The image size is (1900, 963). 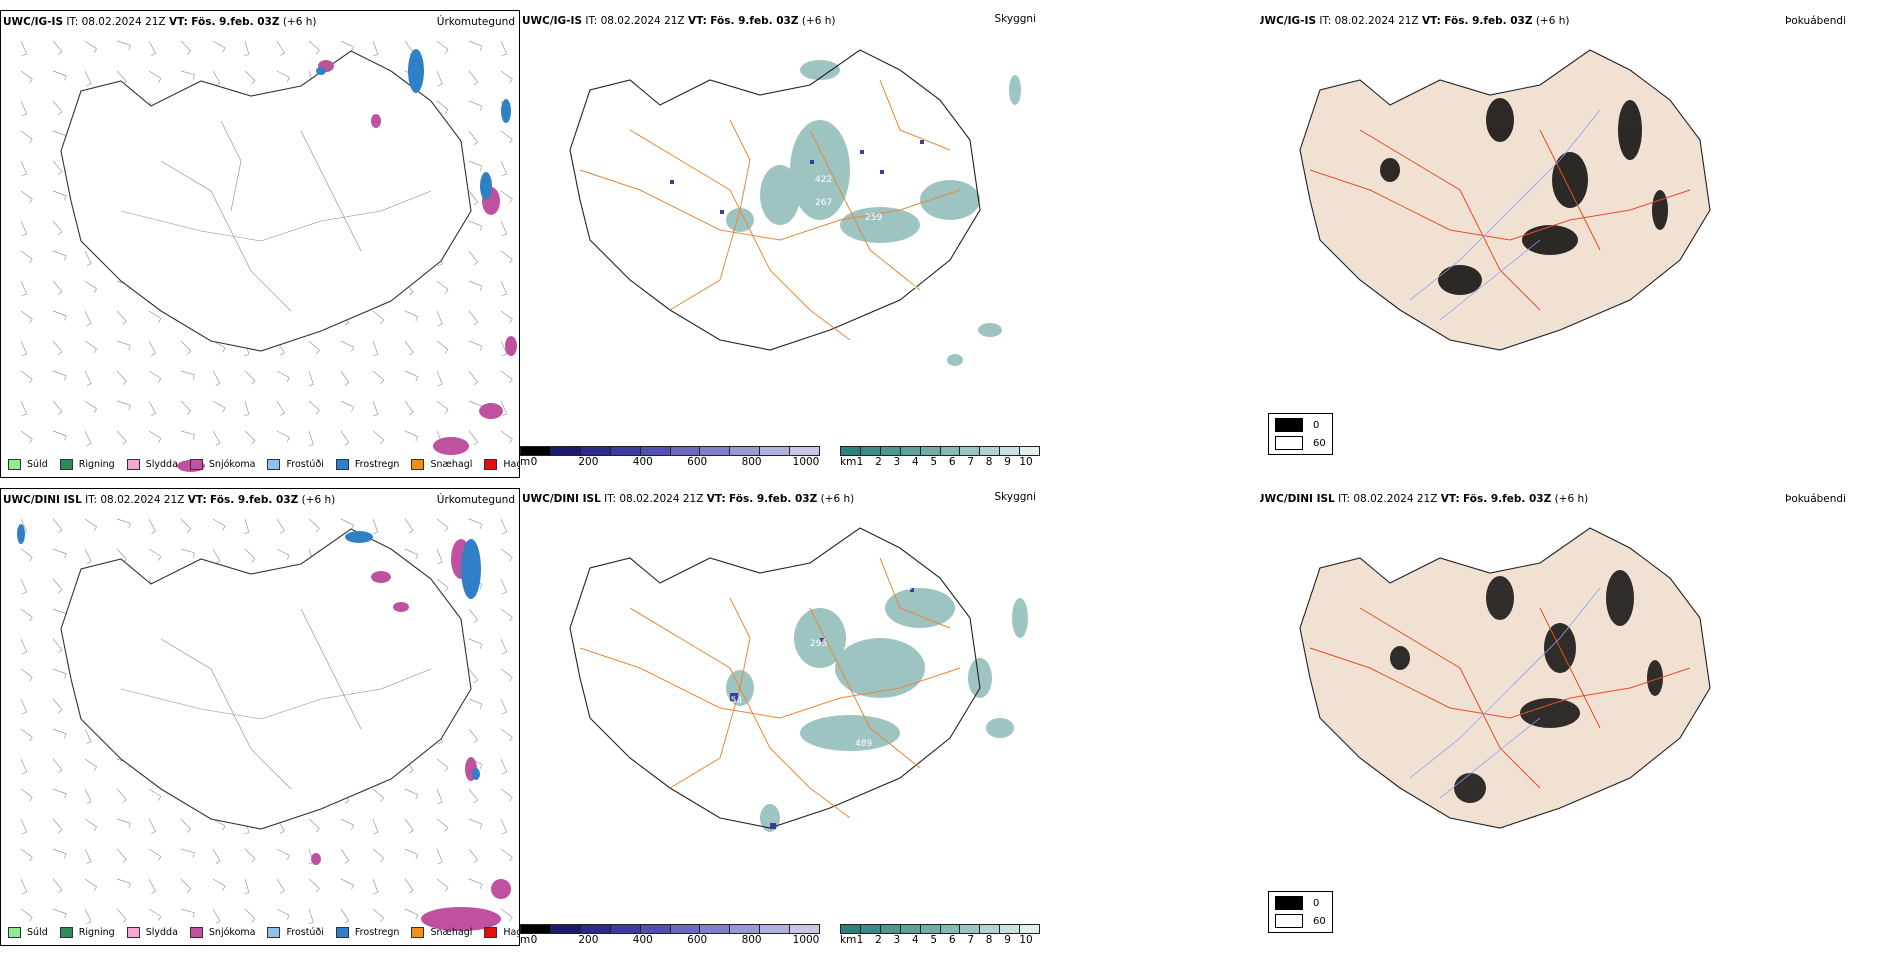 What do you see at coordinates (87, 464) in the screenshot?
I see `legend-item-rigning: Rigning` at bounding box center [87, 464].